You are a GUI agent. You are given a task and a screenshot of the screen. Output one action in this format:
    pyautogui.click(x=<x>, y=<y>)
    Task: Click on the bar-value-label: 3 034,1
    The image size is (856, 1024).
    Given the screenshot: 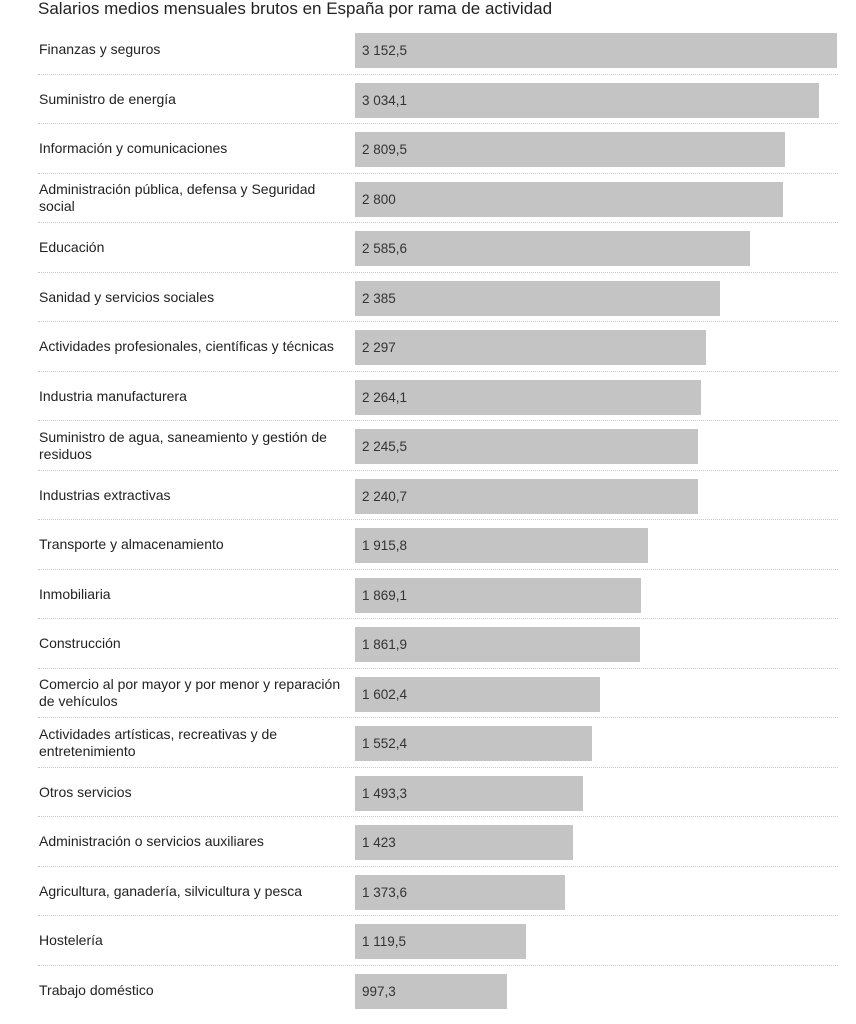 What is the action you would take?
    pyautogui.click(x=385, y=100)
    